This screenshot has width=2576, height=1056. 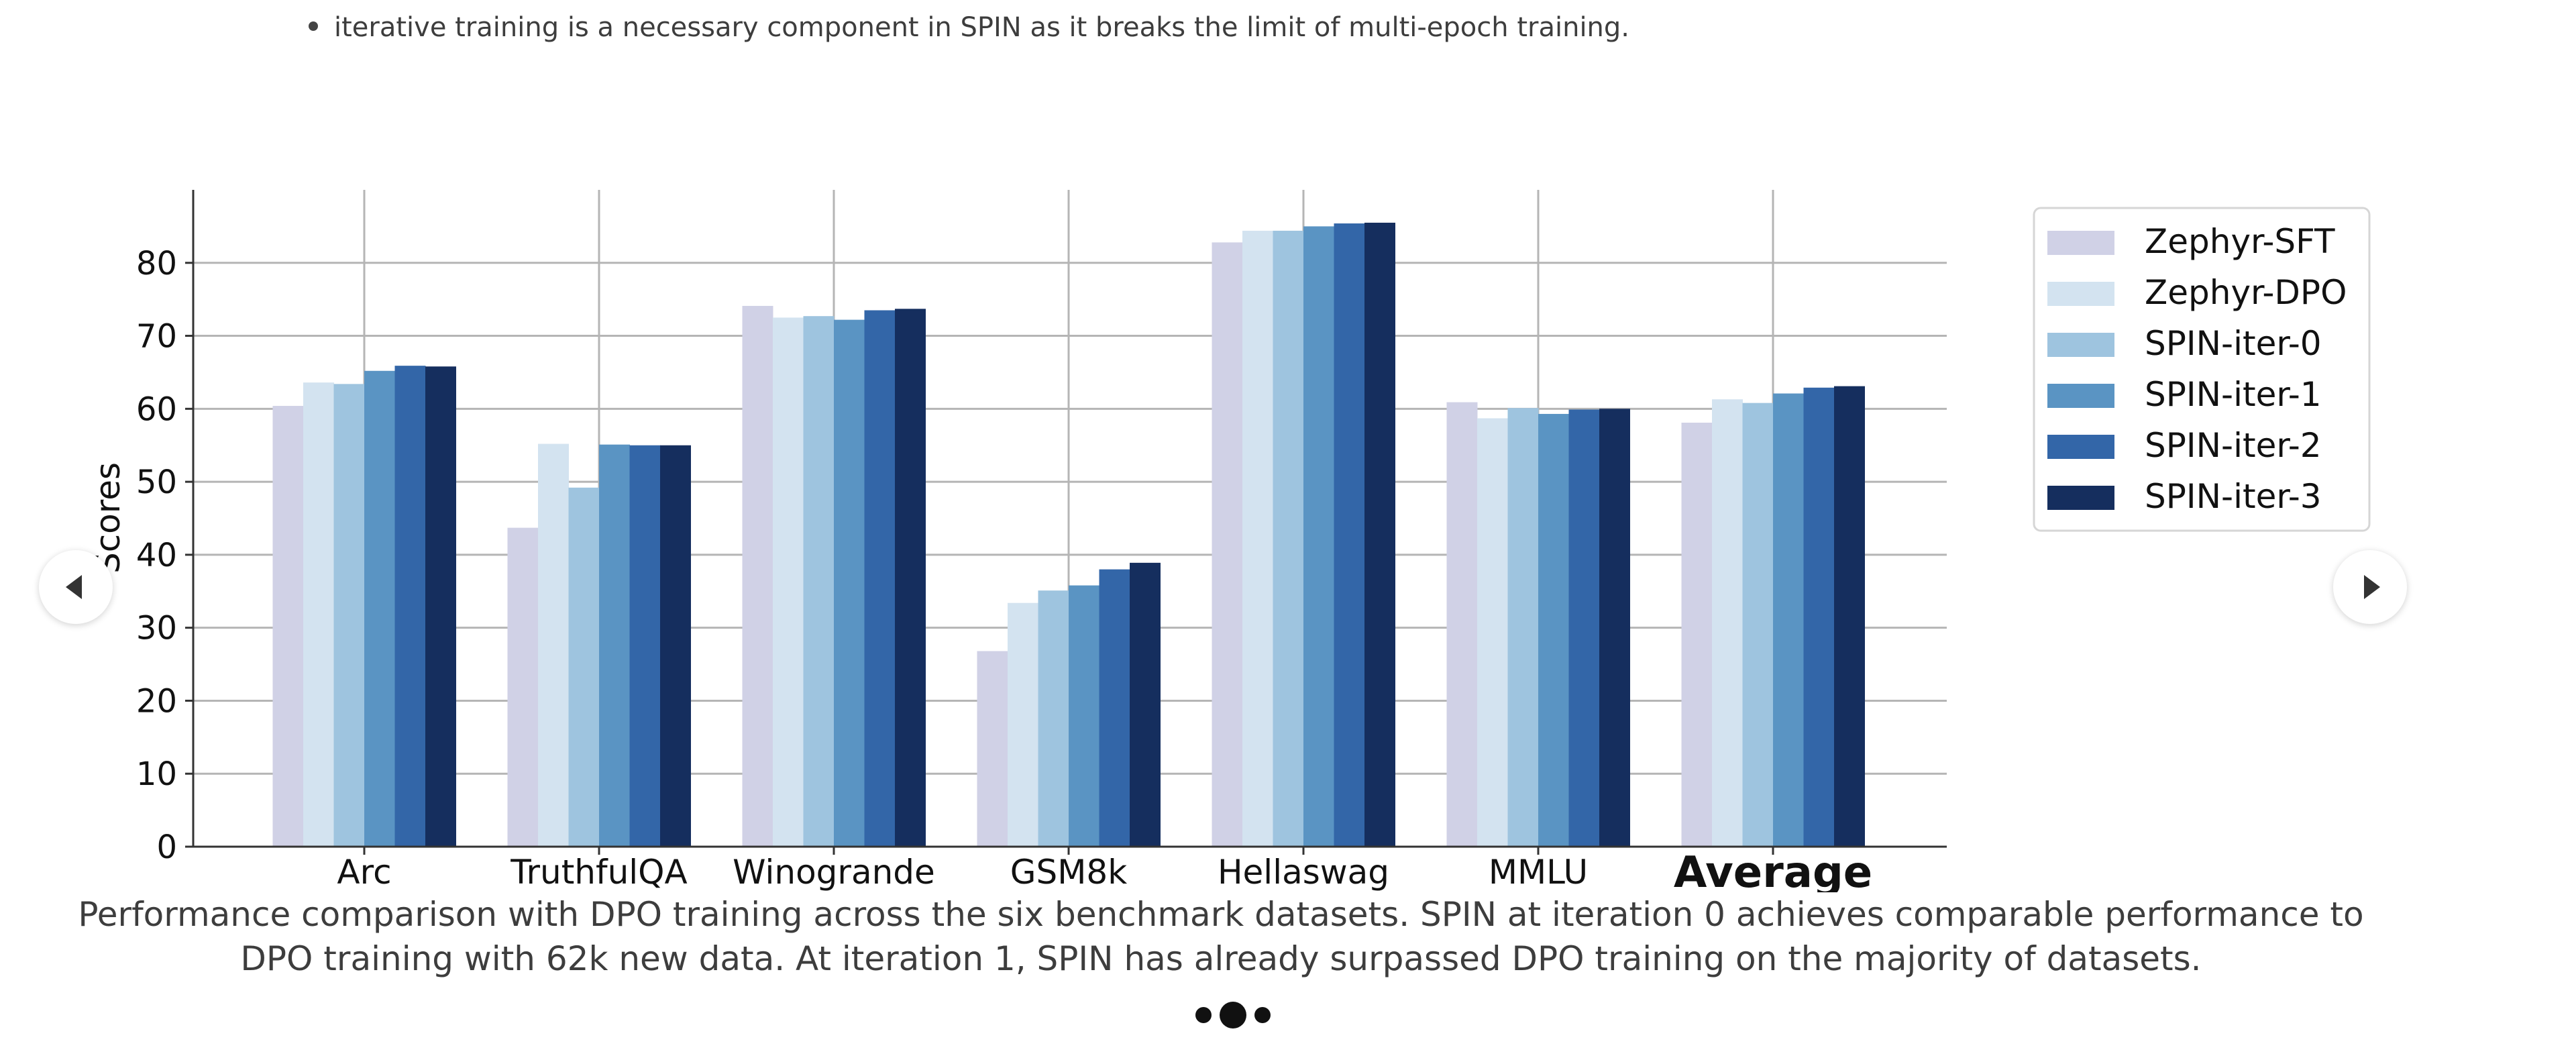 I want to click on chevron-left-icon, so click(x=74, y=587).